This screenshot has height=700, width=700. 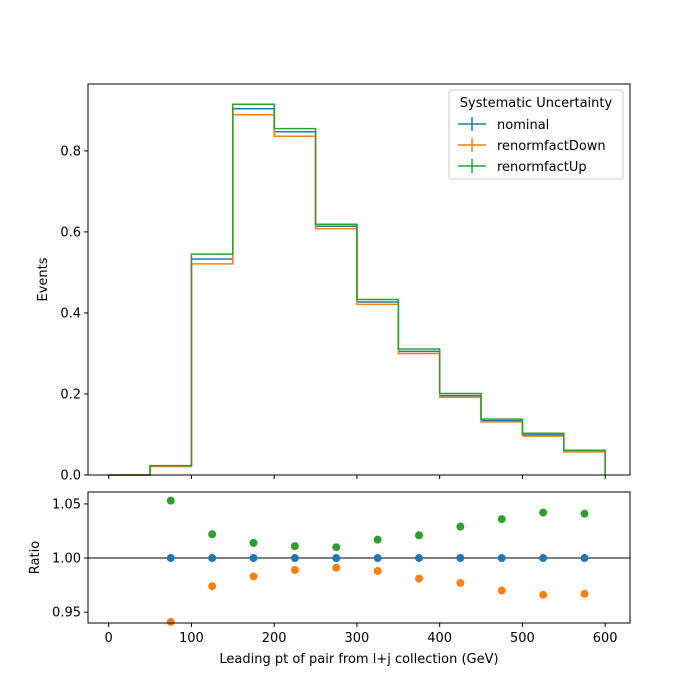 What do you see at coordinates (70, 394) in the screenshot?
I see `main-y-tick-label: 0.2` at bounding box center [70, 394].